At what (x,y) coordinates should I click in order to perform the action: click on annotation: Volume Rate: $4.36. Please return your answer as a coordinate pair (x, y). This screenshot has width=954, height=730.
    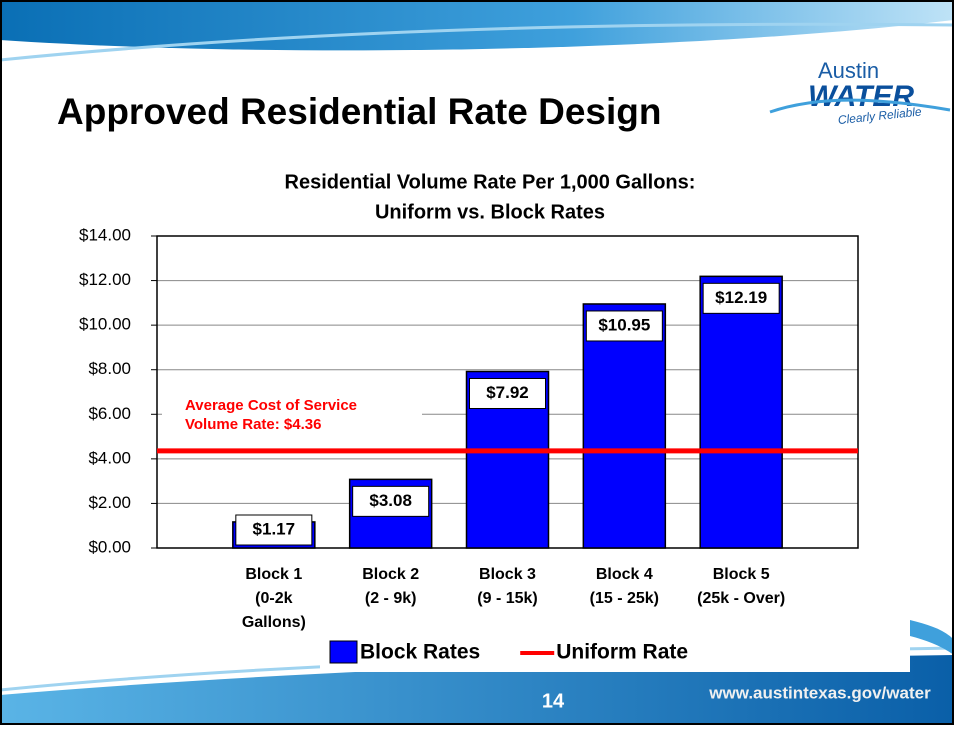
    Looking at the image, I should click on (253, 424).